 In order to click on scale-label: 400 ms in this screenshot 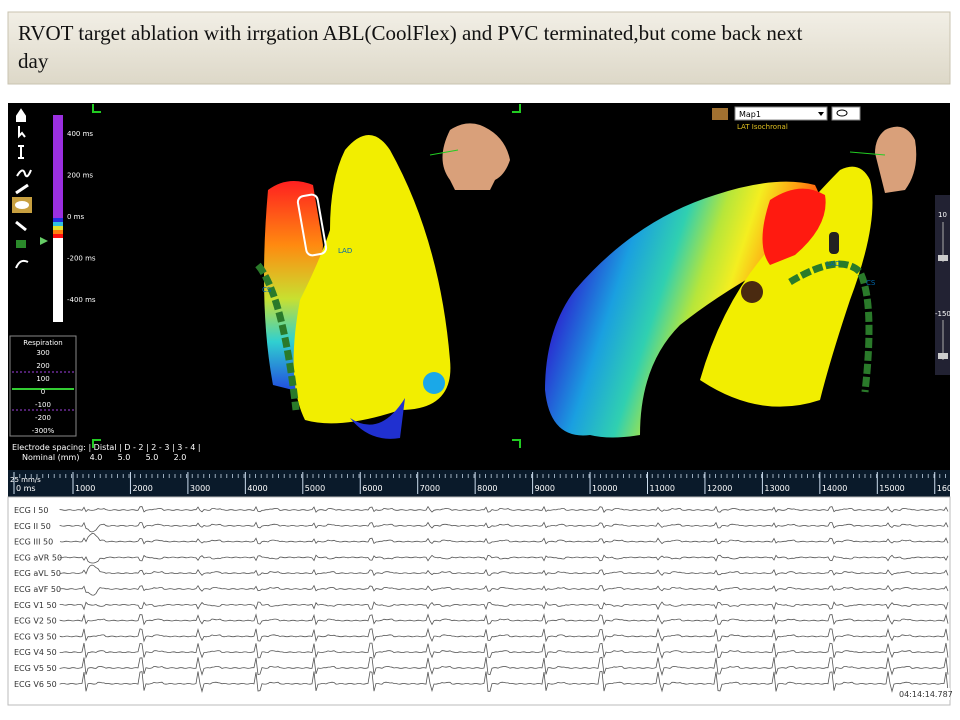, I will do `click(80, 134)`.